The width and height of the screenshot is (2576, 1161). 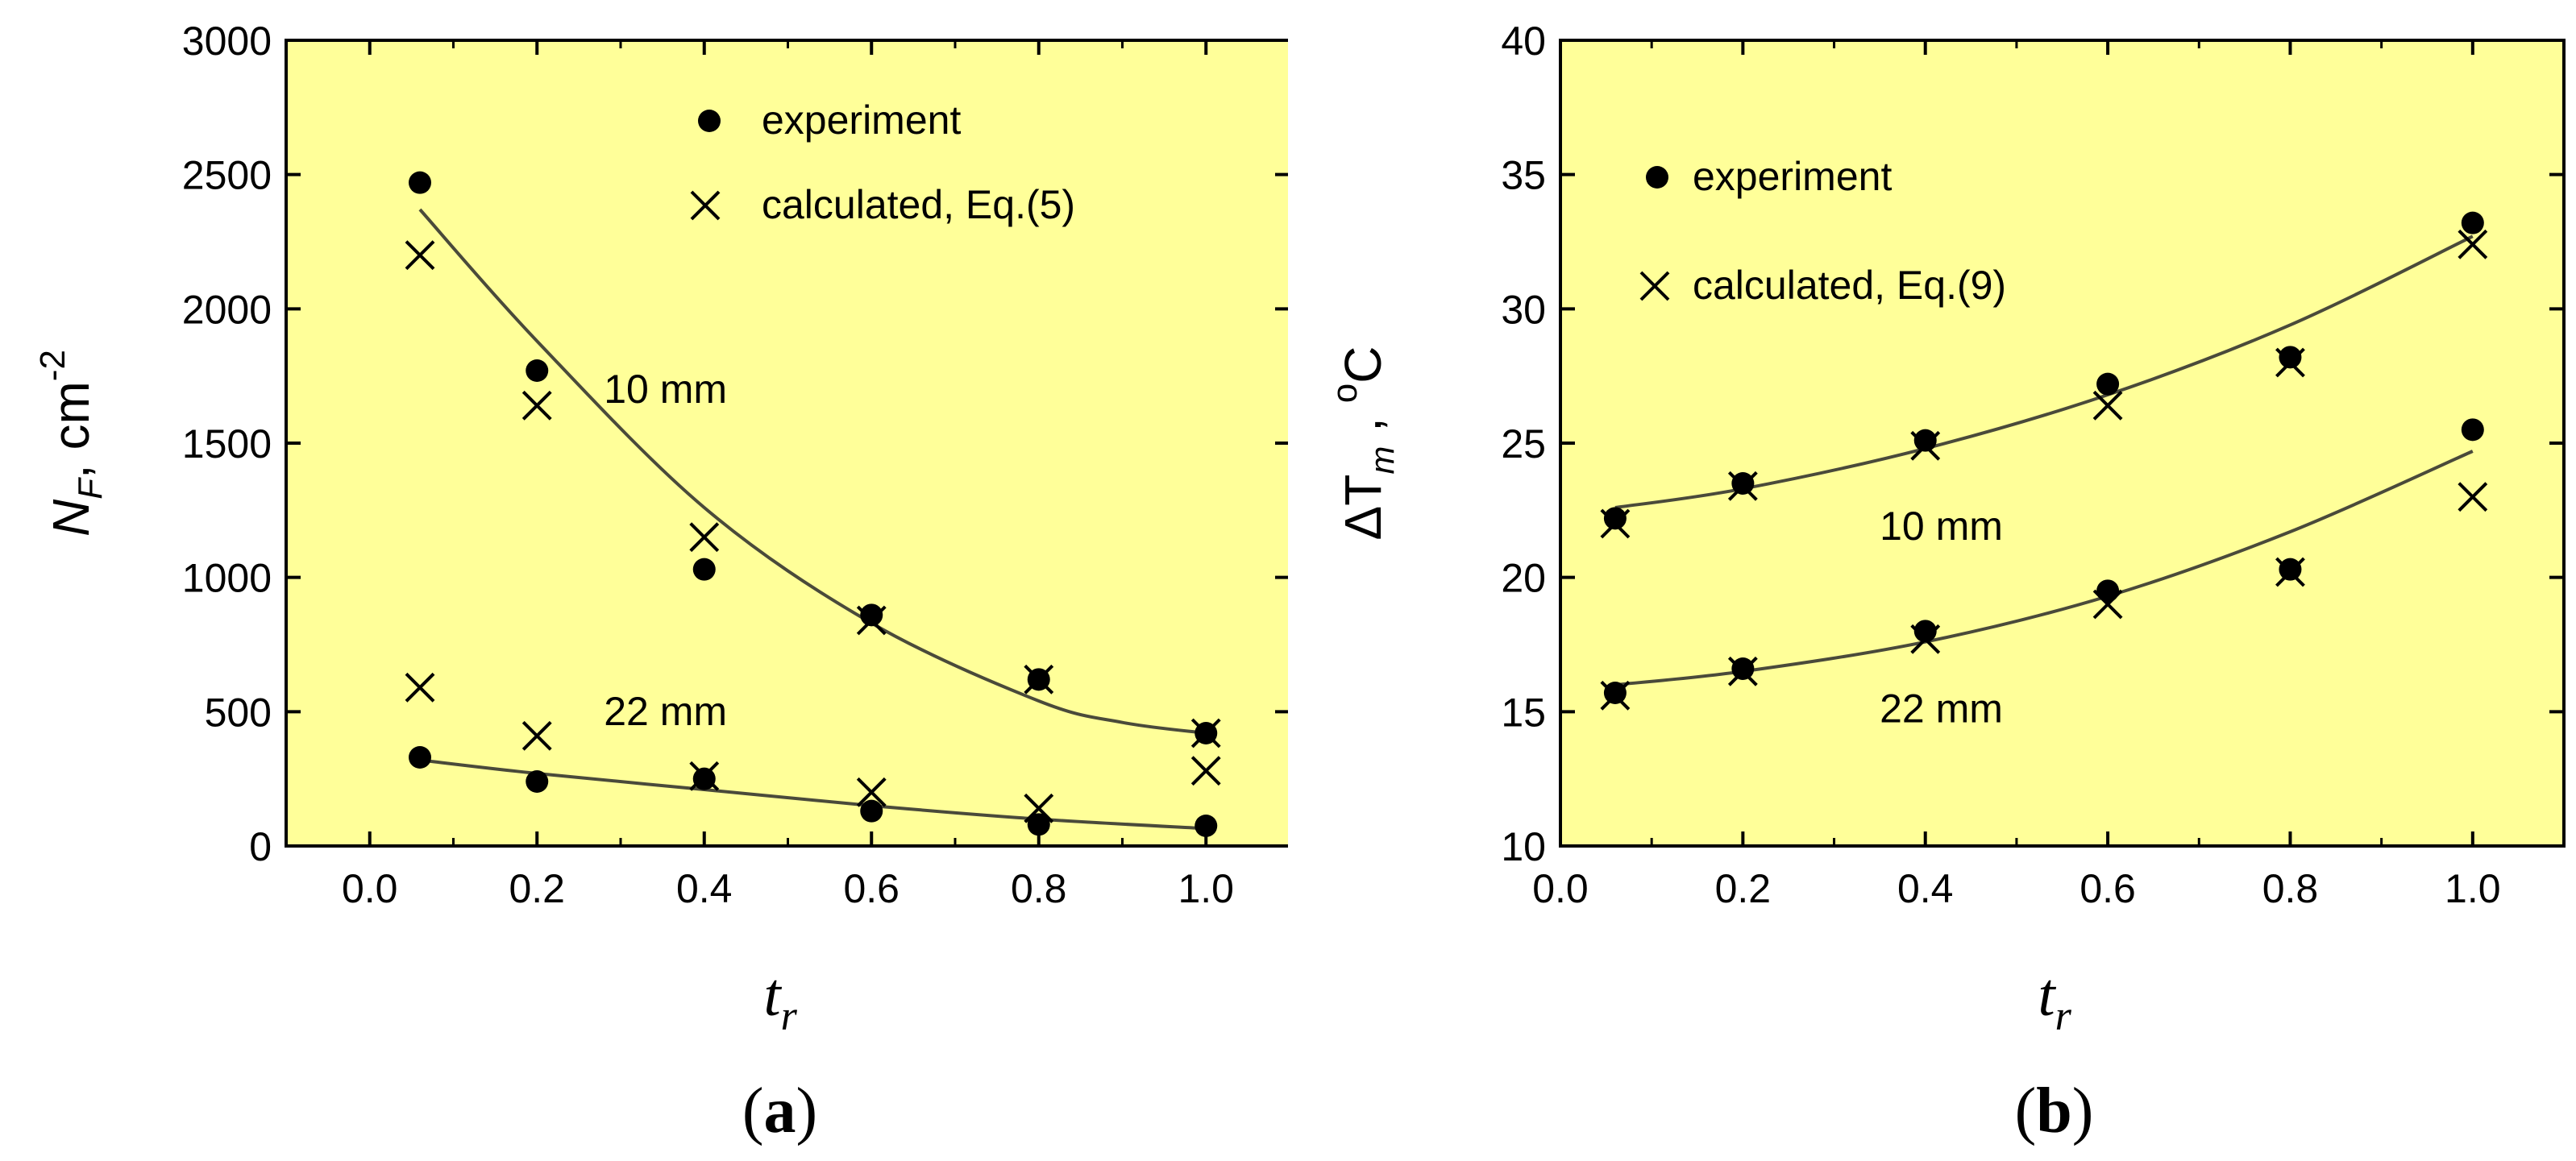 I want to click on panel-label-letter: a, so click(x=780, y=1111).